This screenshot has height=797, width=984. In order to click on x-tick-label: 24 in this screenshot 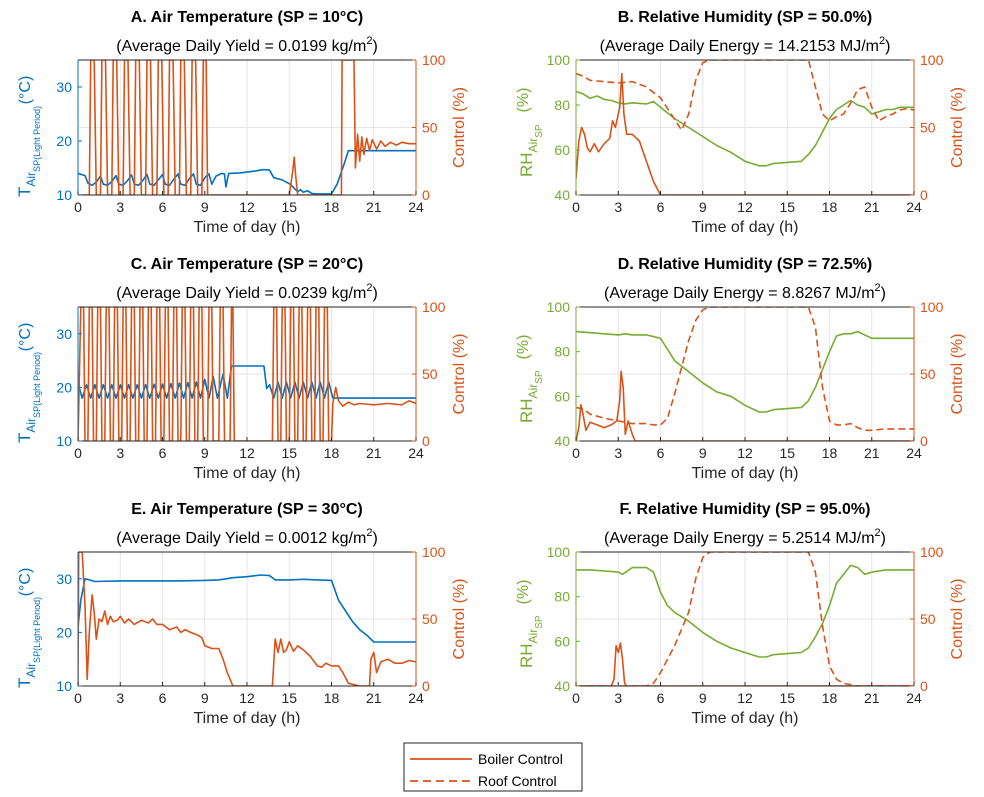, I will do `click(416, 453)`.